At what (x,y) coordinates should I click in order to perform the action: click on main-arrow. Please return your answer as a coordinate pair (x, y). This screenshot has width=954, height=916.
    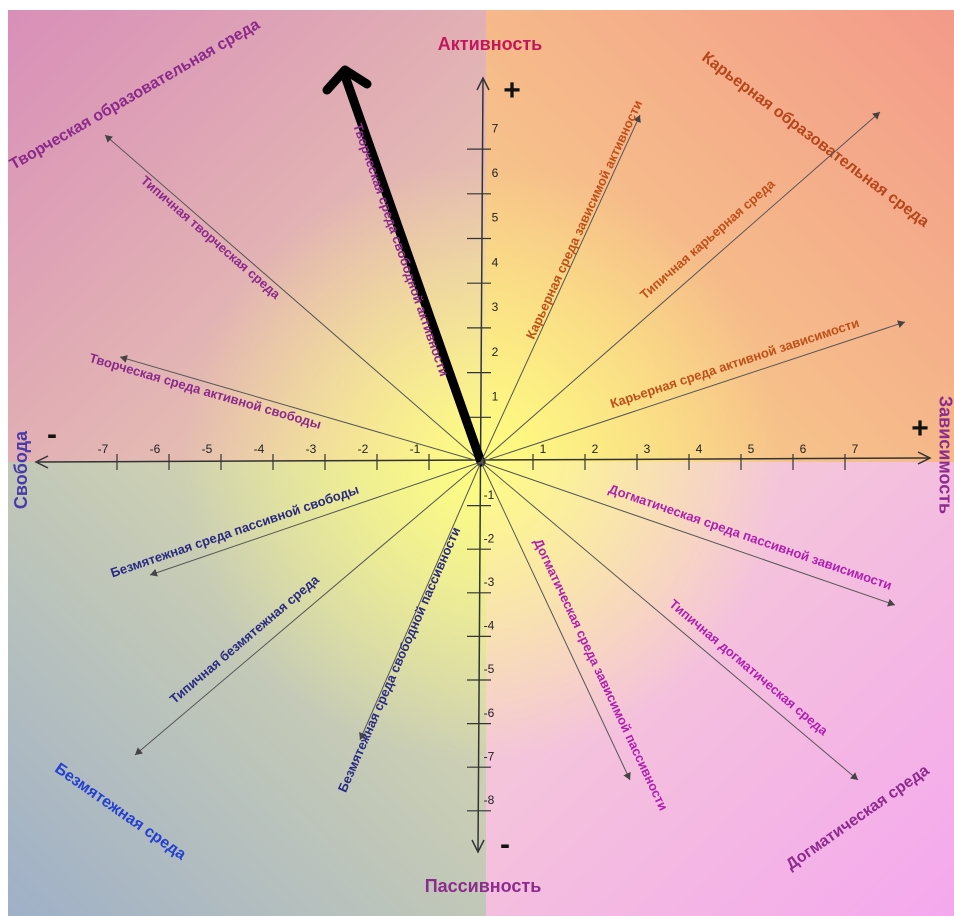
    Looking at the image, I should click on (413, 269).